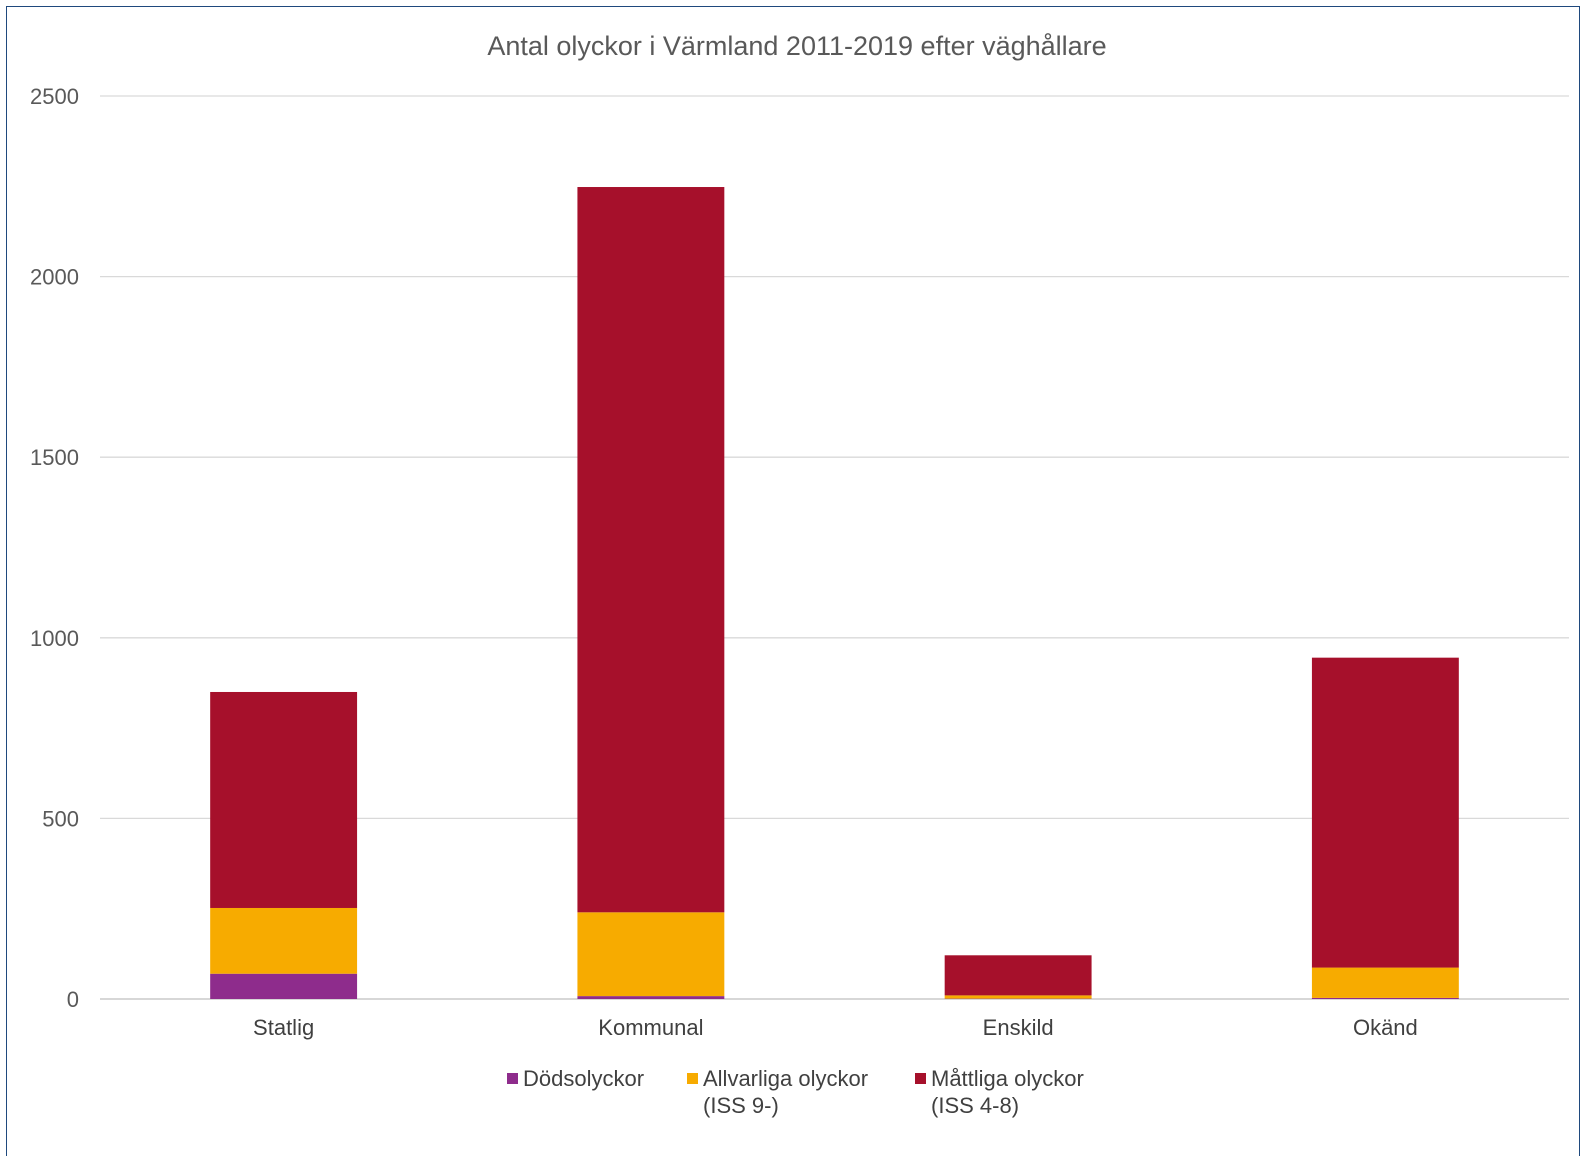 The width and height of the screenshot is (1588, 1162). I want to click on y-tick-label: 2500, so click(54, 96).